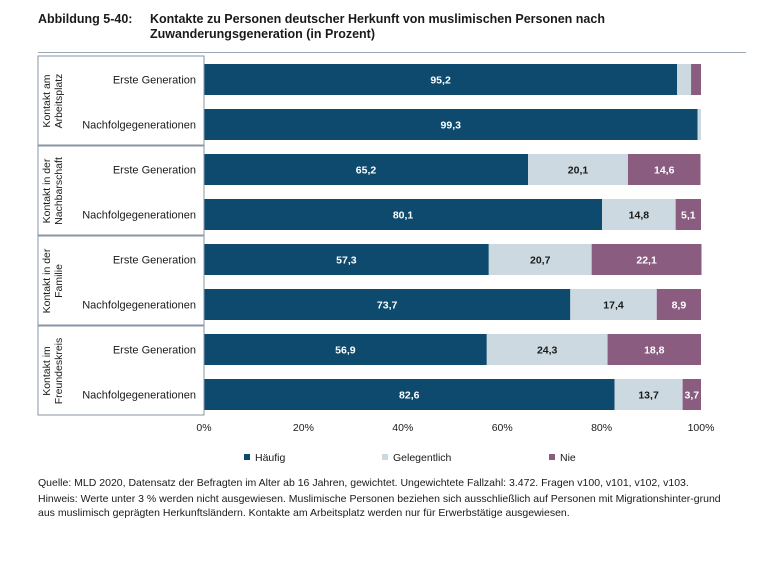 The image size is (763, 568). I want to click on legend-swatch-gelegentlich, so click(385, 457).